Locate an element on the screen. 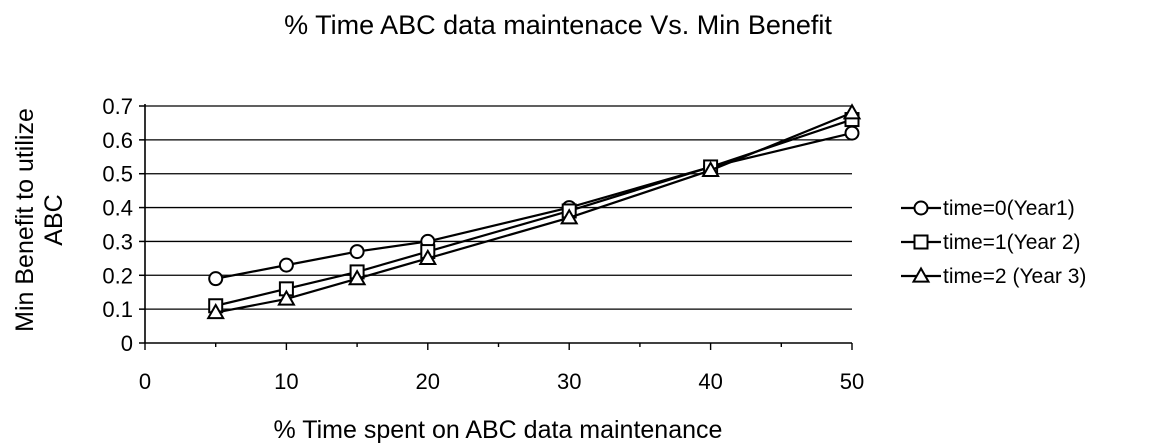 The image size is (1151, 447). legend-item: time=1(Year 2) is located at coordinates (991, 242).